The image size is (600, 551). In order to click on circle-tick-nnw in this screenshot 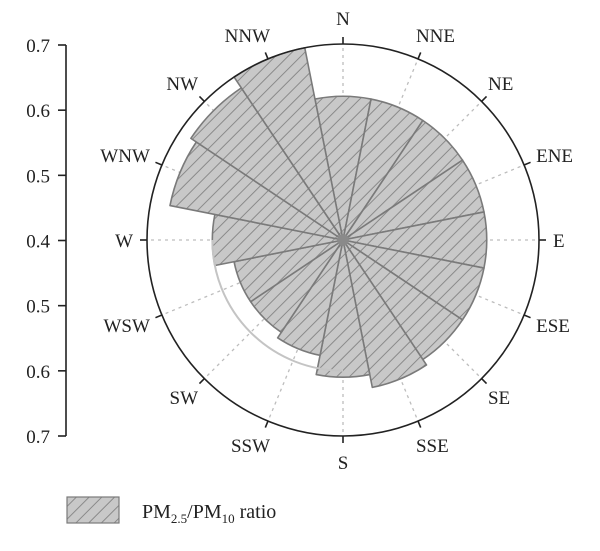, I will do `click(266, 56)`.